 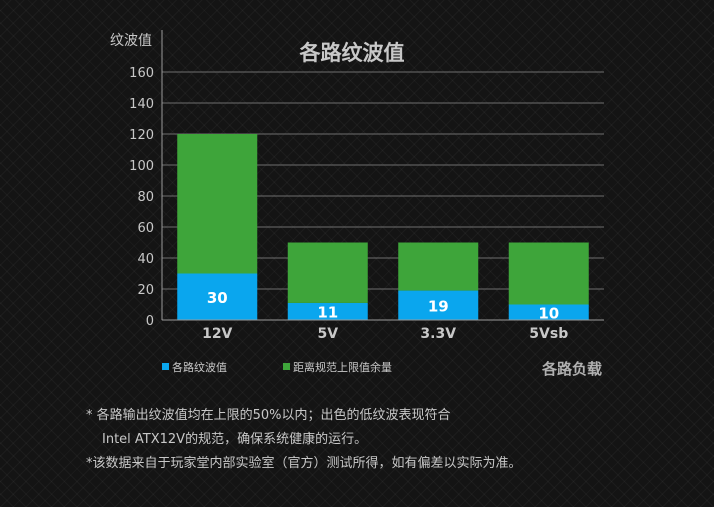 What do you see at coordinates (141, 135) in the screenshot?
I see `y-tick-label: 120` at bounding box center [141, 135].